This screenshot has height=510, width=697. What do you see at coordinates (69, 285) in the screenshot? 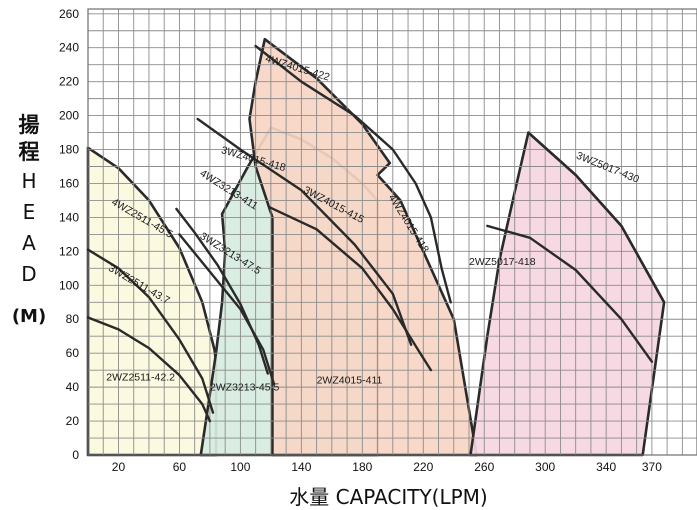
I see `y-tick-label: 100` at bounding box center [69, 285].